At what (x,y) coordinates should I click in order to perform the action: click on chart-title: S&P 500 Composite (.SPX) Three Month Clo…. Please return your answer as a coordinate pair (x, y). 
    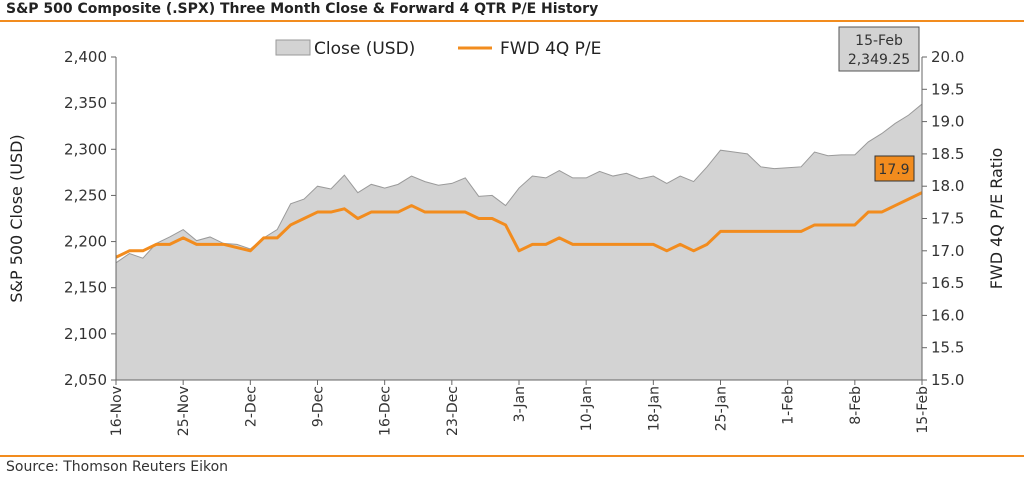
    Looking at the image, I should click on (302, 9).